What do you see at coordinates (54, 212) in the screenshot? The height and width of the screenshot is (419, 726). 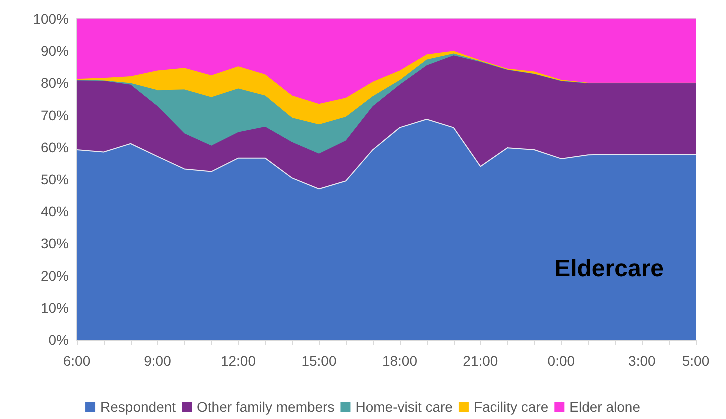 I see `y-tick-label: 40%` at bounding box center [54, 212].